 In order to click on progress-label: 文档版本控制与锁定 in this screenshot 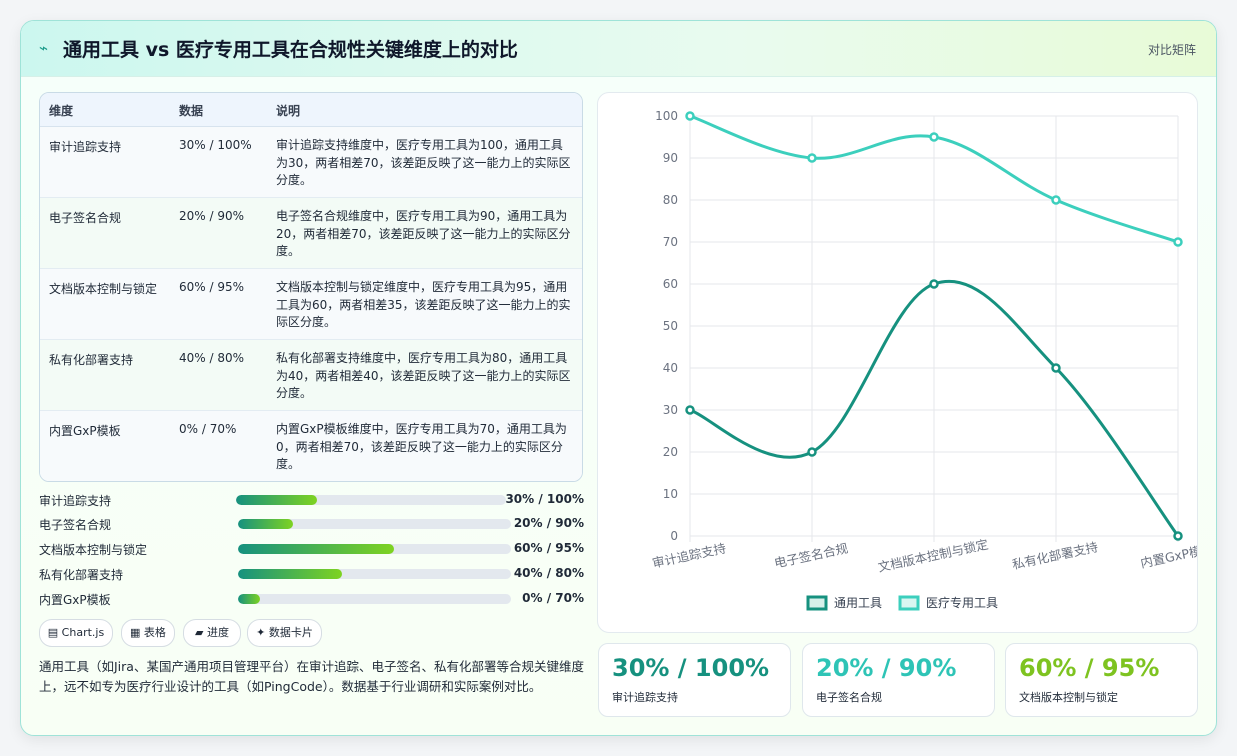, I will do `click(93, 550)`.